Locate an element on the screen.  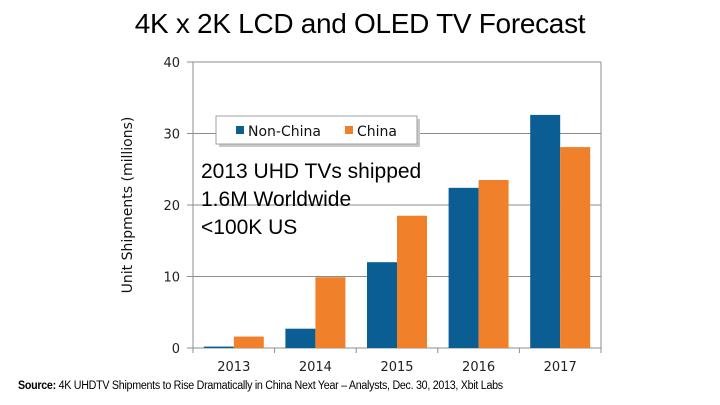
source-label: Source: is located at coordinates (37, 386).